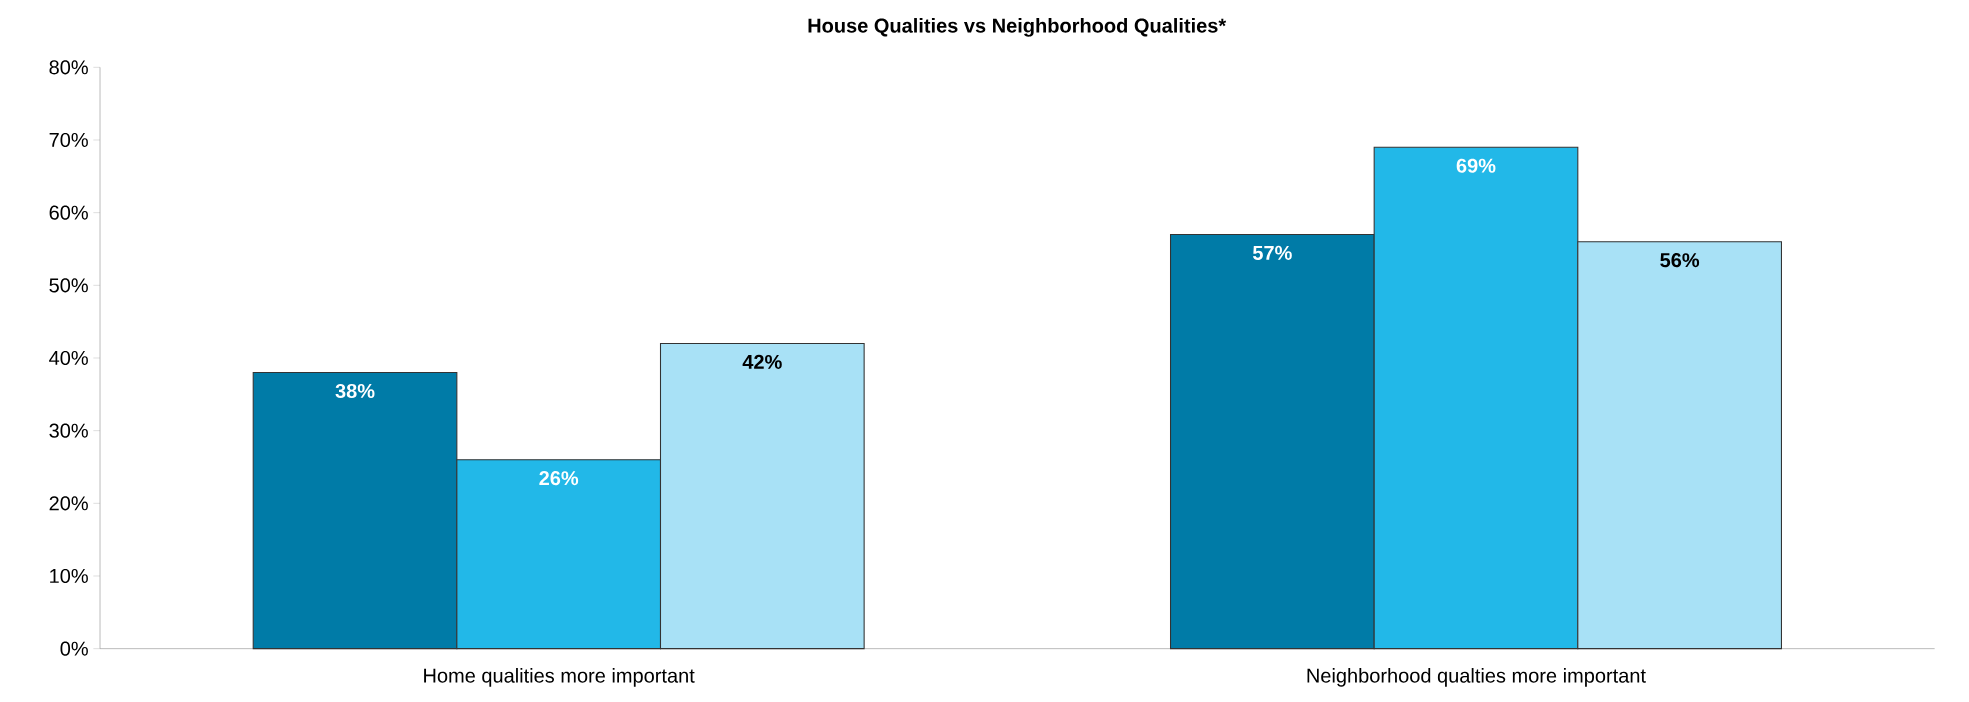 The height and width of the screenshot is (702, 1969). I want to click on y-tick-label: 10%, so click(69, 576).